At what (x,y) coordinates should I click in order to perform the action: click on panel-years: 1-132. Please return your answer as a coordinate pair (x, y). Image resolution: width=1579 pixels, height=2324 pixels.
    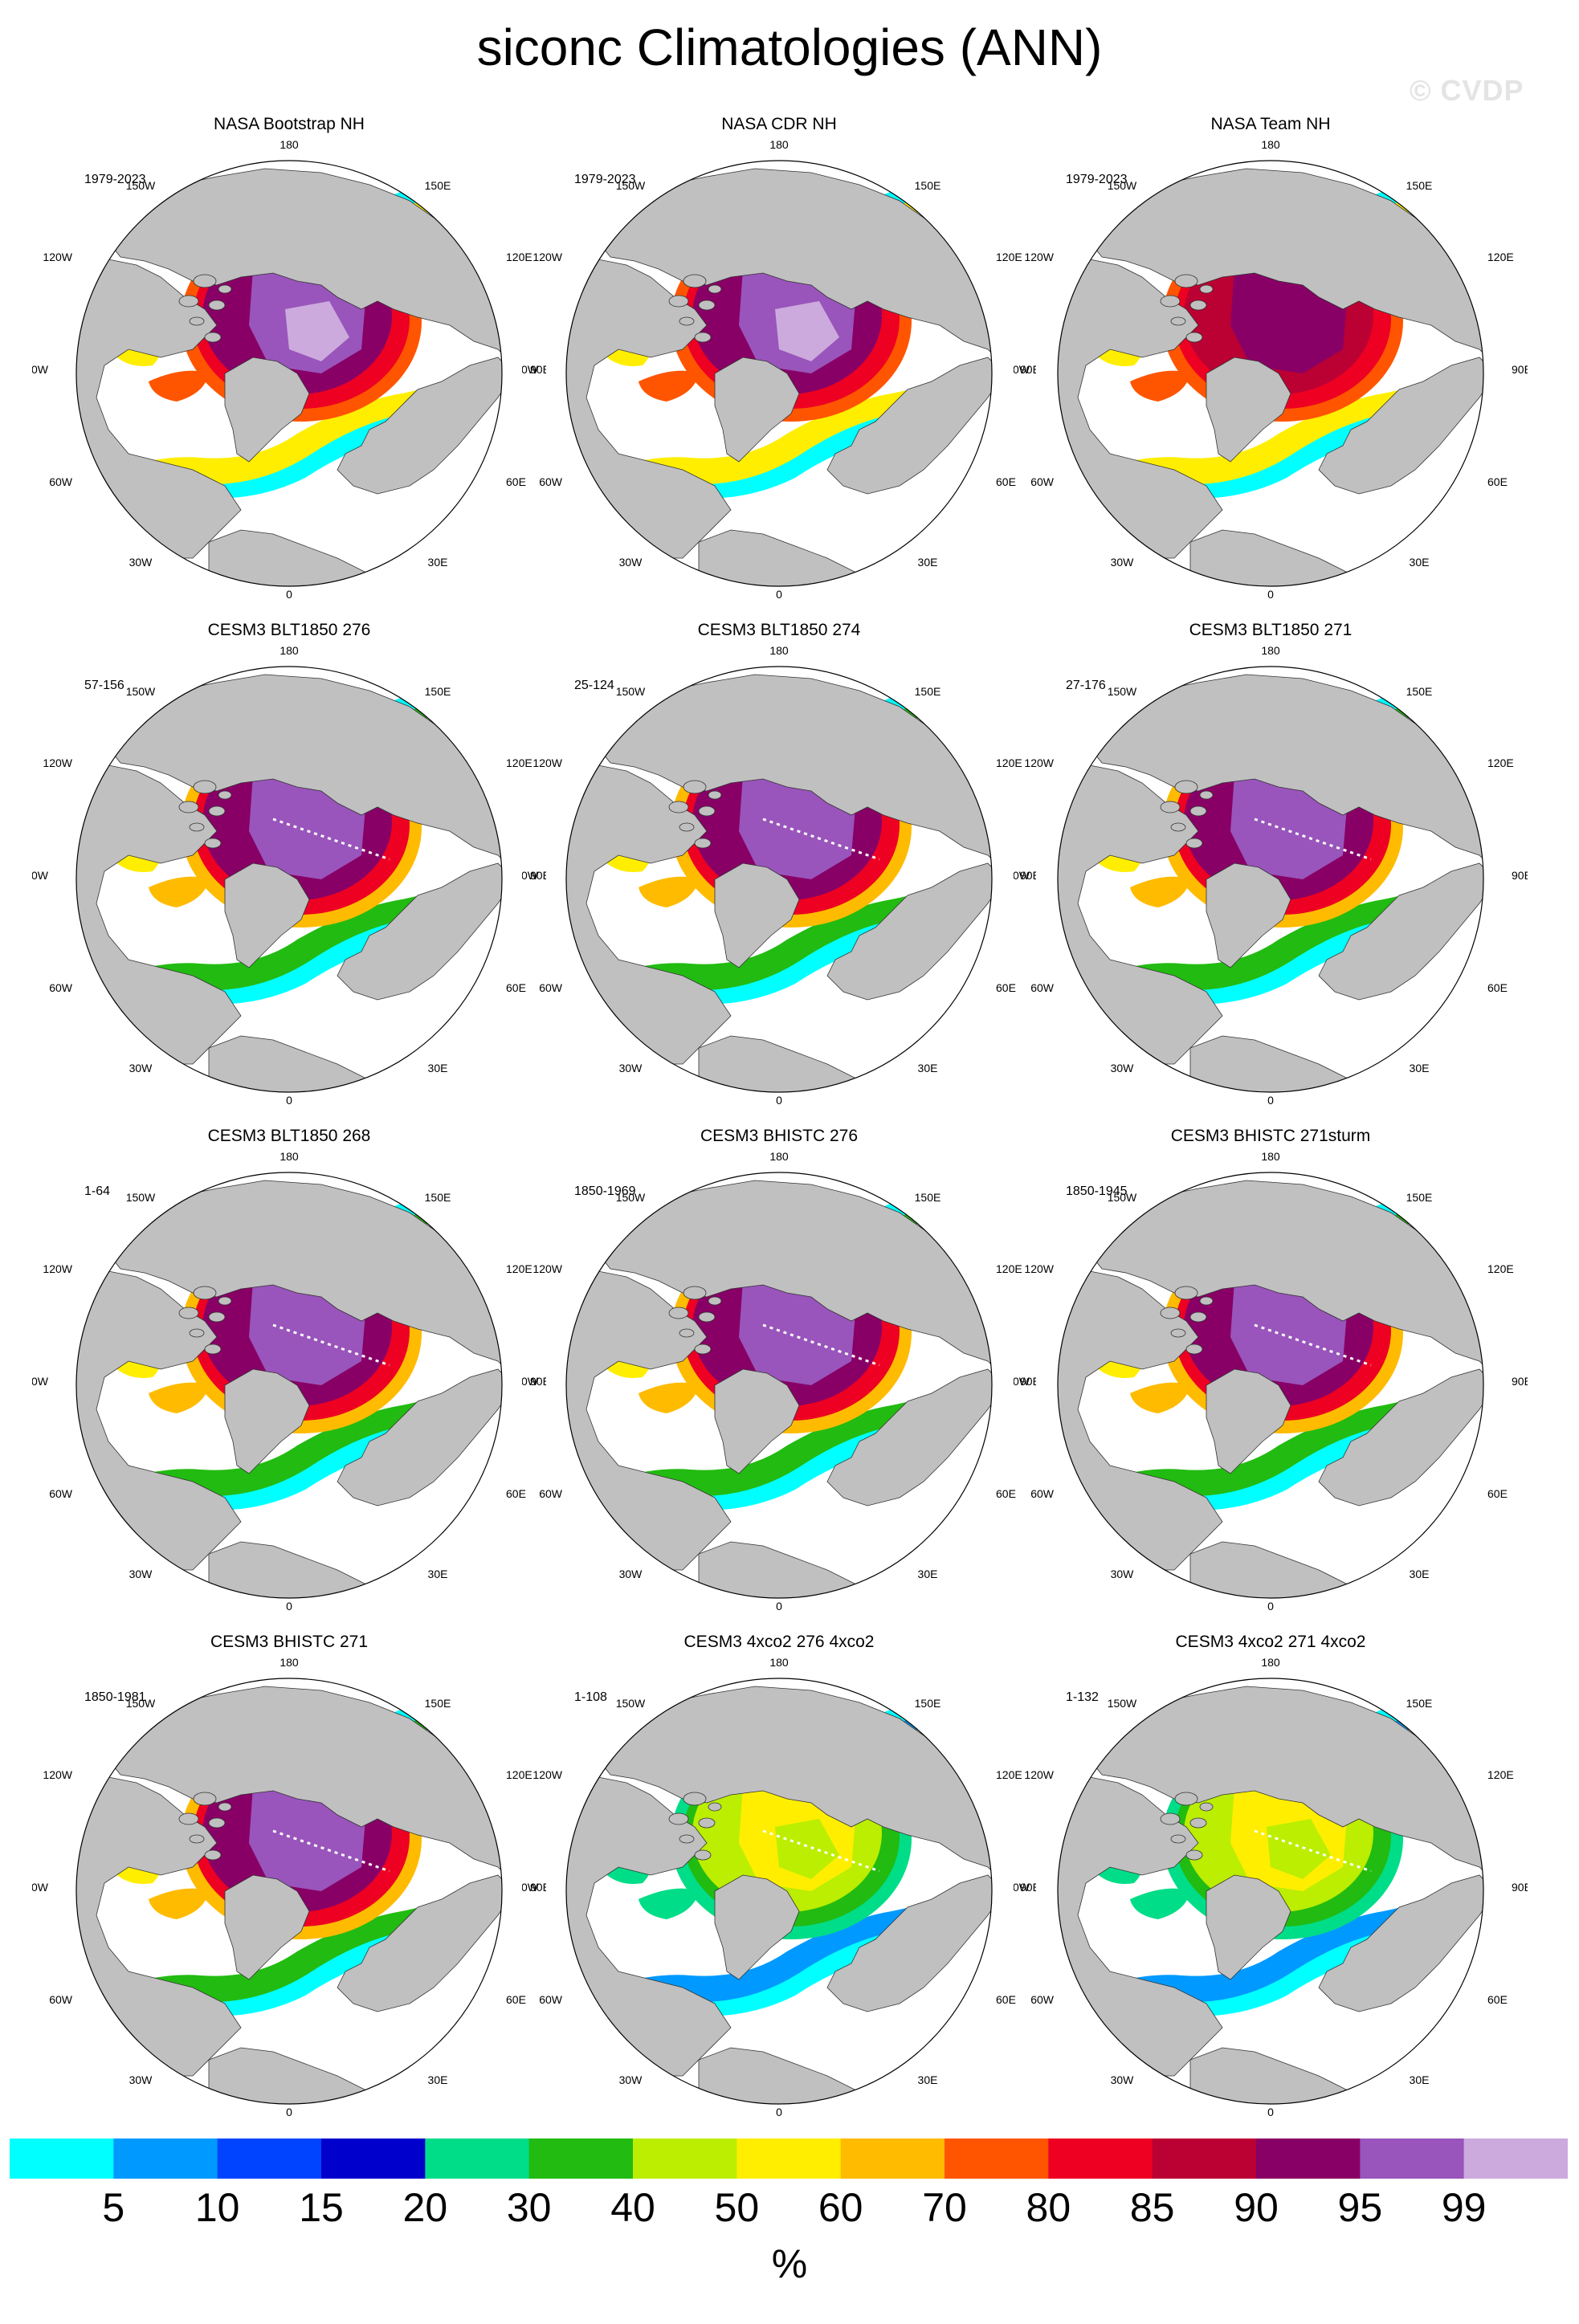
    Looking at the image, I should click on (1082, 1697).